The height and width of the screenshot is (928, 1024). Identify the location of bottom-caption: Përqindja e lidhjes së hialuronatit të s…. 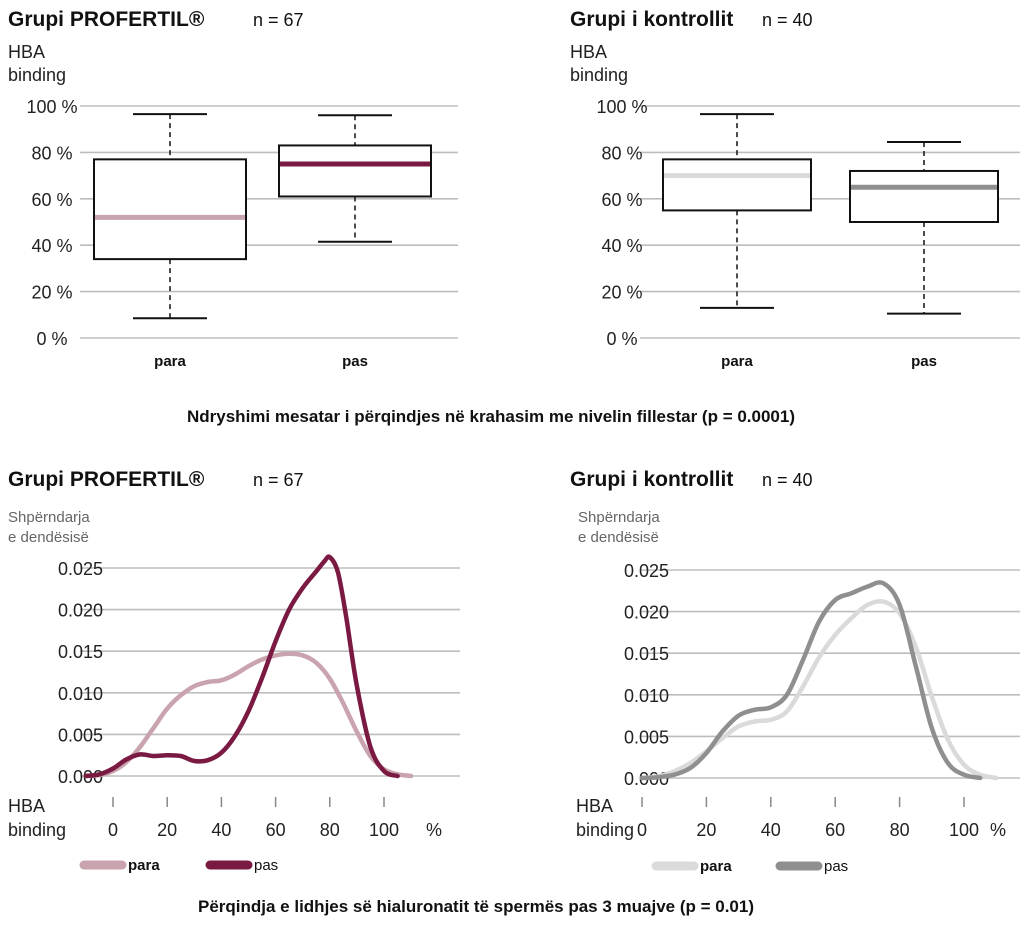
(476, 906).